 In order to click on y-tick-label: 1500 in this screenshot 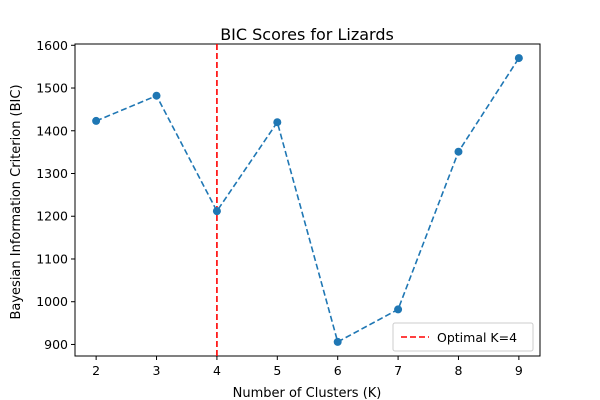, I will do `click(52, 88)`.